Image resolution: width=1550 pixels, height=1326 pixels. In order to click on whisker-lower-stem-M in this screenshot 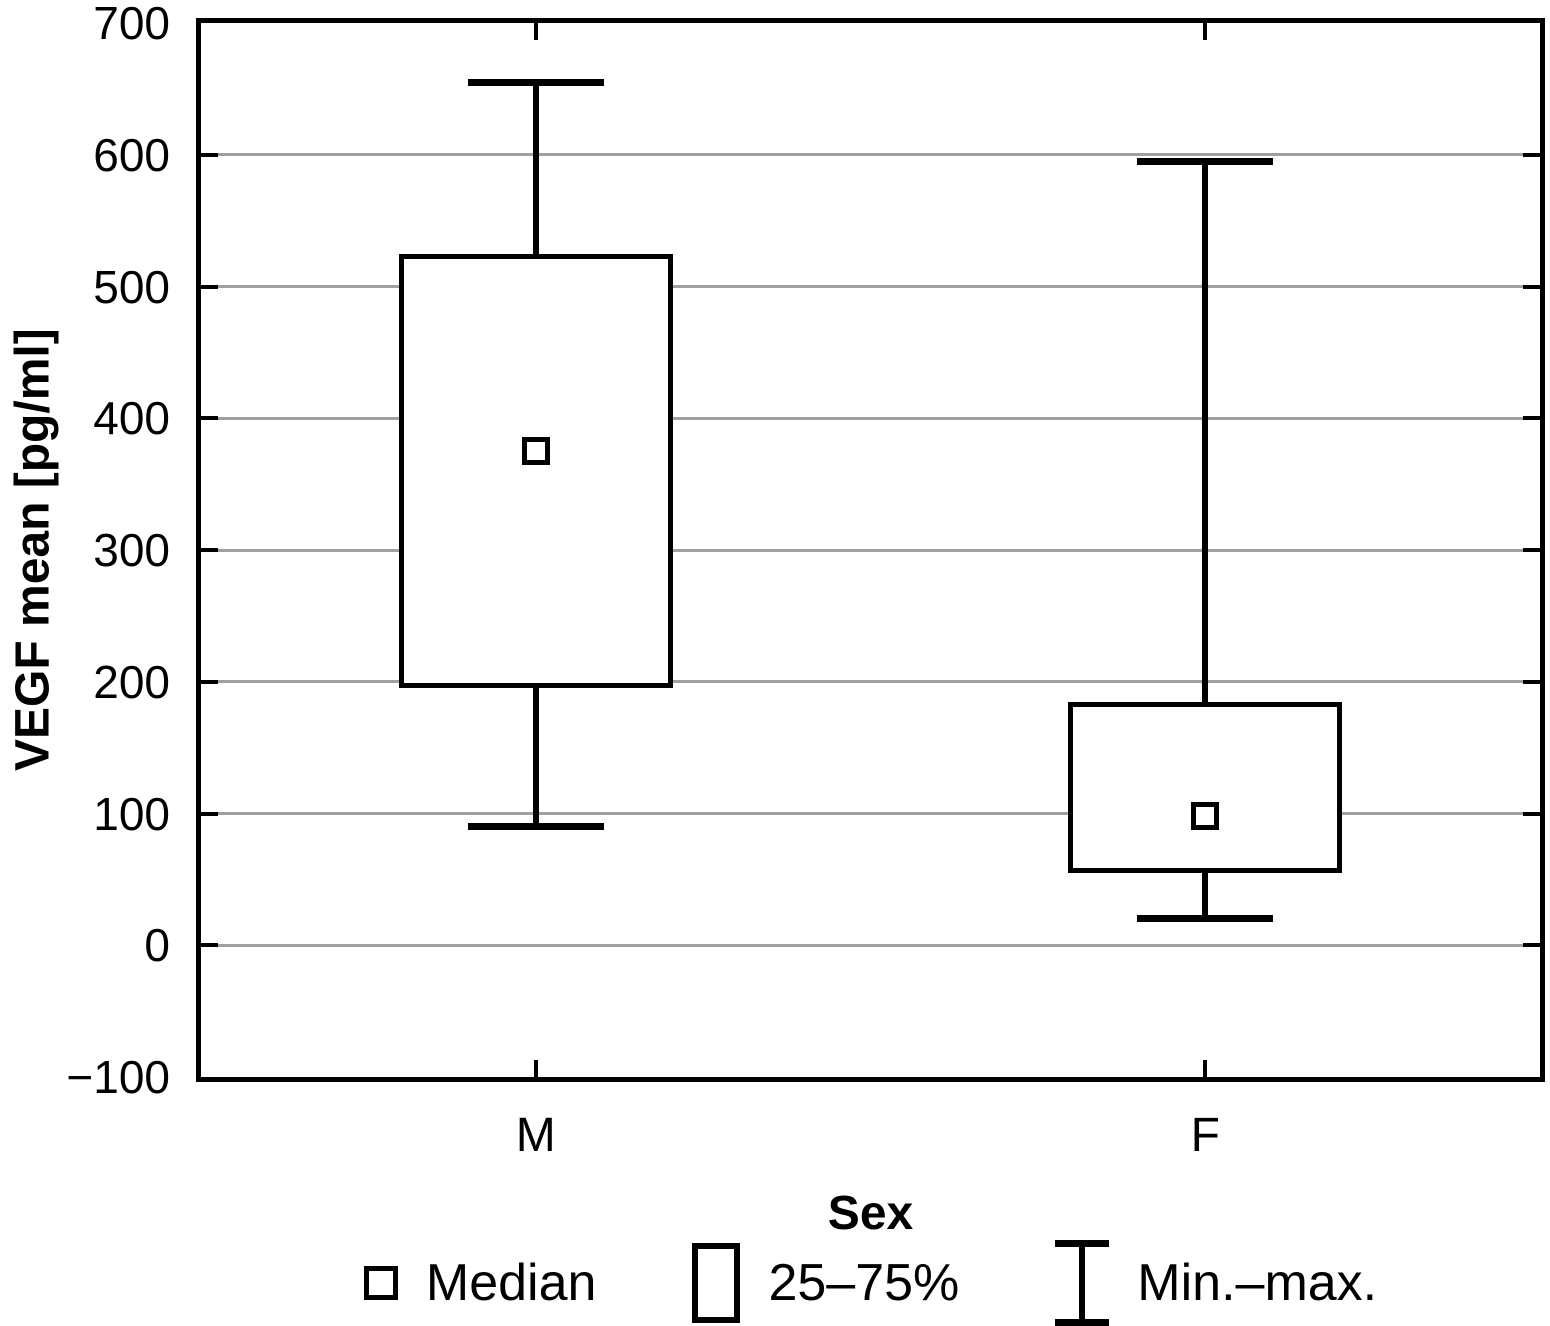, I will do `click(535, 757)`.